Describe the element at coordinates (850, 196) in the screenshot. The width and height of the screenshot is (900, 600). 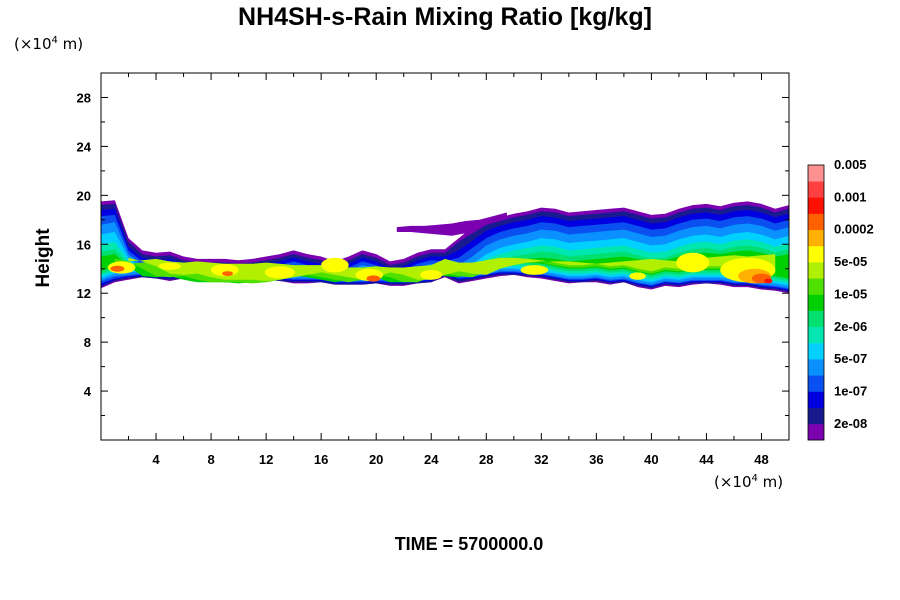
I see `colorbar-label-7: 0.001` at that location.